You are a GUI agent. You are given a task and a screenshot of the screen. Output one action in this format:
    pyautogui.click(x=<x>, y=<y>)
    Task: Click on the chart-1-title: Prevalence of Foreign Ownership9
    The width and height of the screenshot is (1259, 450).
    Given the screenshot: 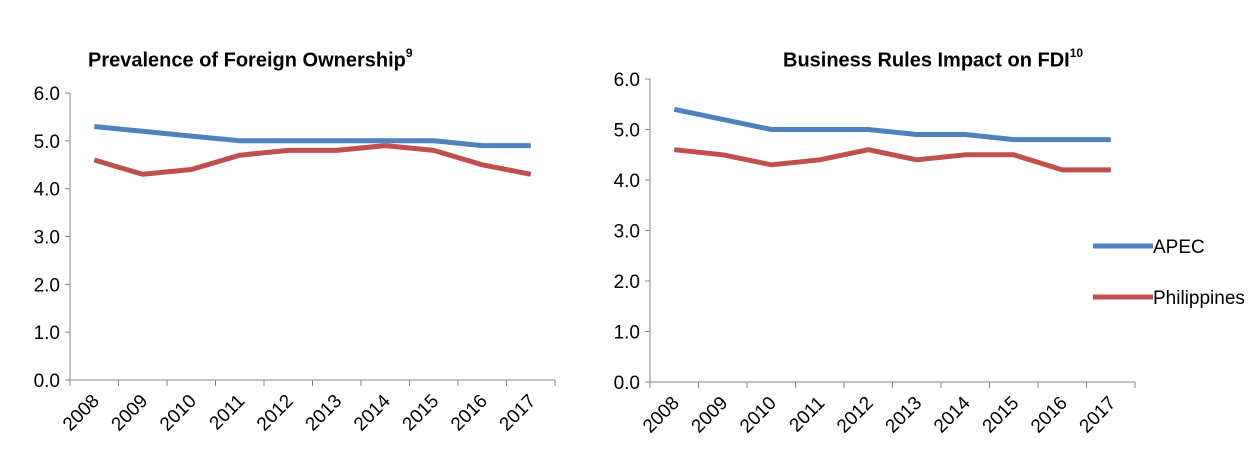 What is the action you would take?
    pyautogui.click(x=250, y=59)
    